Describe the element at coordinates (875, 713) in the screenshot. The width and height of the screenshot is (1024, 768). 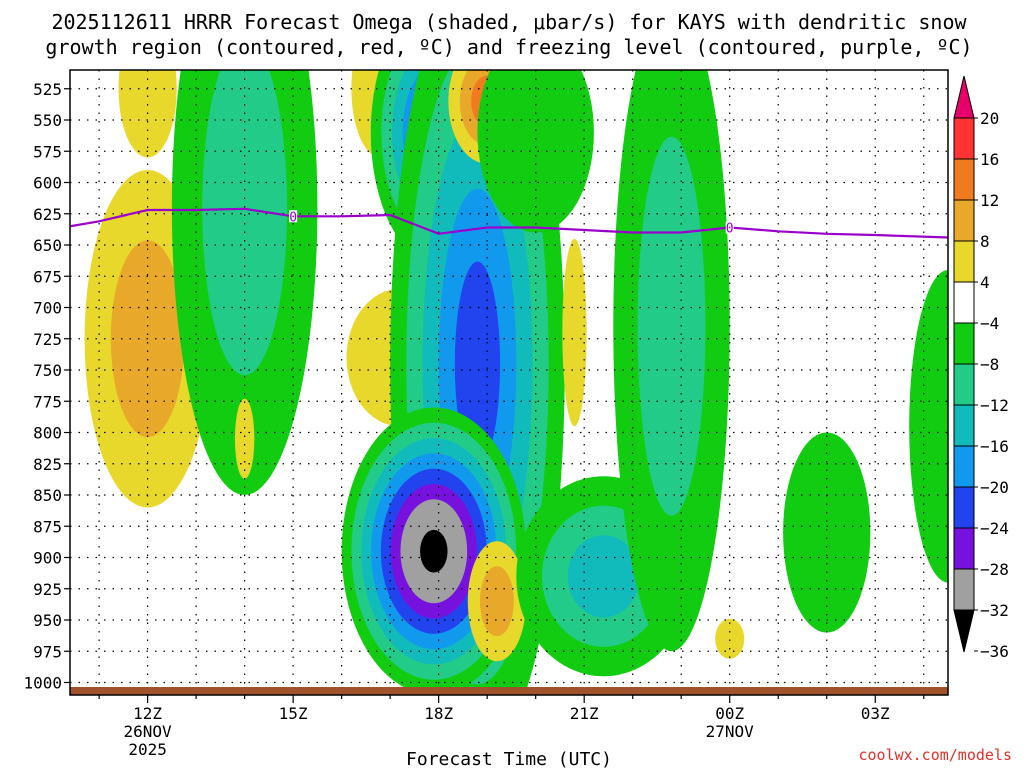
I see `x-tick-label-03Z: 03Z` at that location.